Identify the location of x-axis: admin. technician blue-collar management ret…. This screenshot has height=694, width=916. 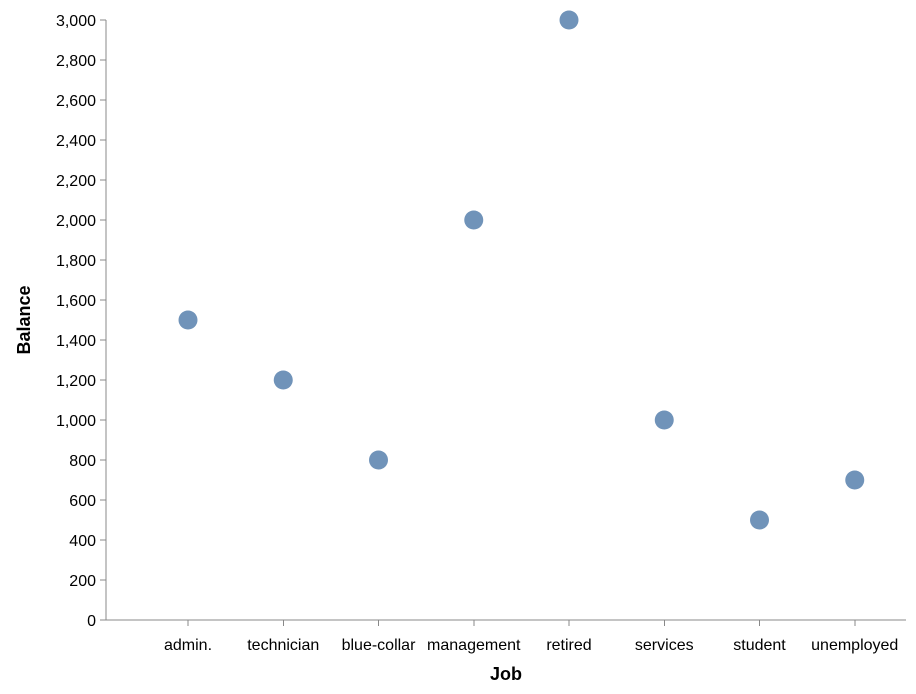
(506, 636).